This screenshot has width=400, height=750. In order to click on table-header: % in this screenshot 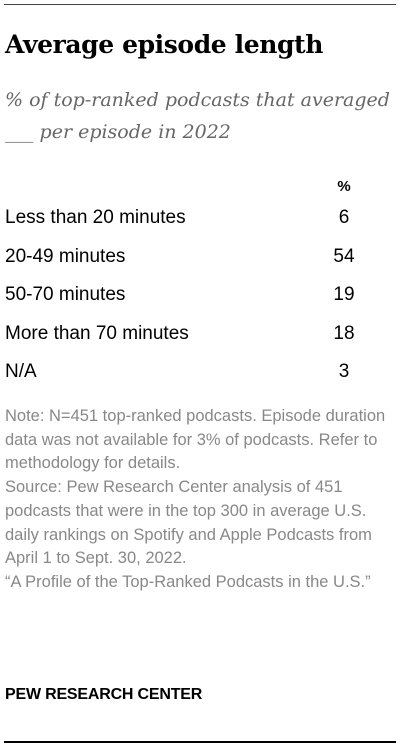, I will do `click(200, 187)`.